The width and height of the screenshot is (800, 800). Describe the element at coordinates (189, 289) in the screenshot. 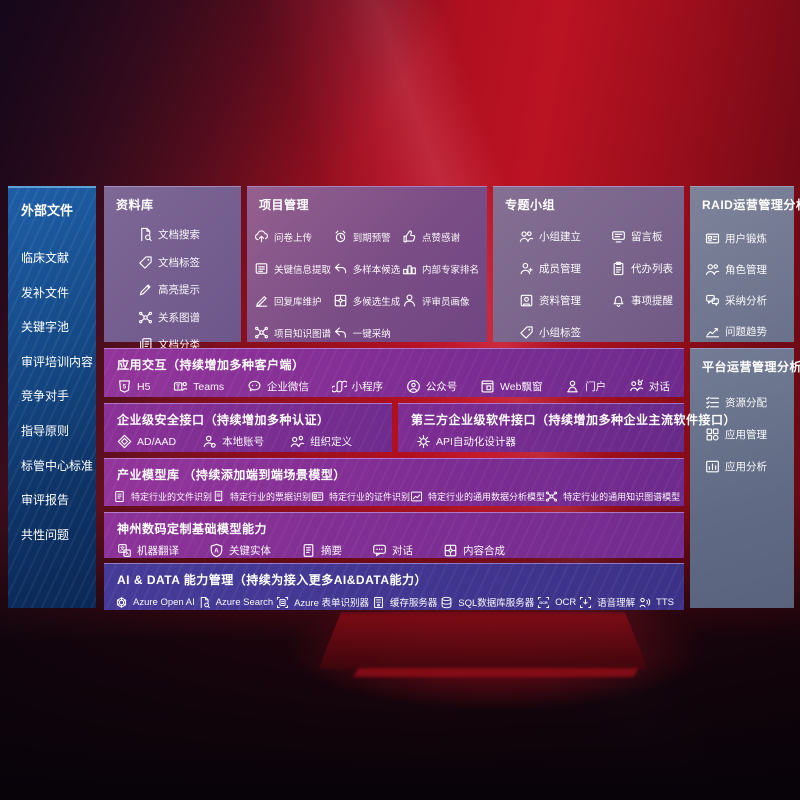

I see `feature-item: 高亮提示` at that location.